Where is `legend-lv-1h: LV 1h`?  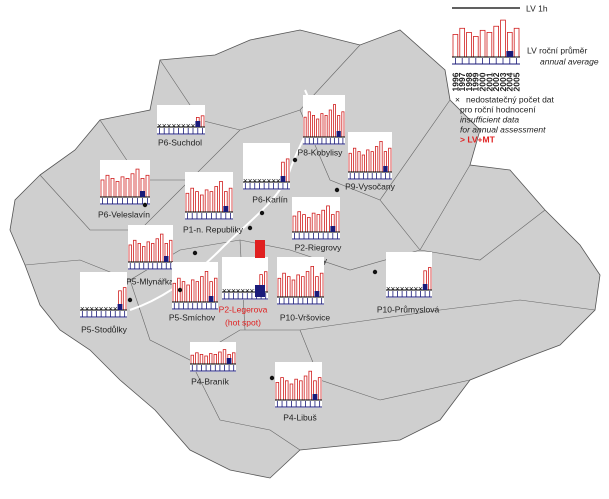 legend-lv-1h: LV 1h is located at coordinates (537, 8).